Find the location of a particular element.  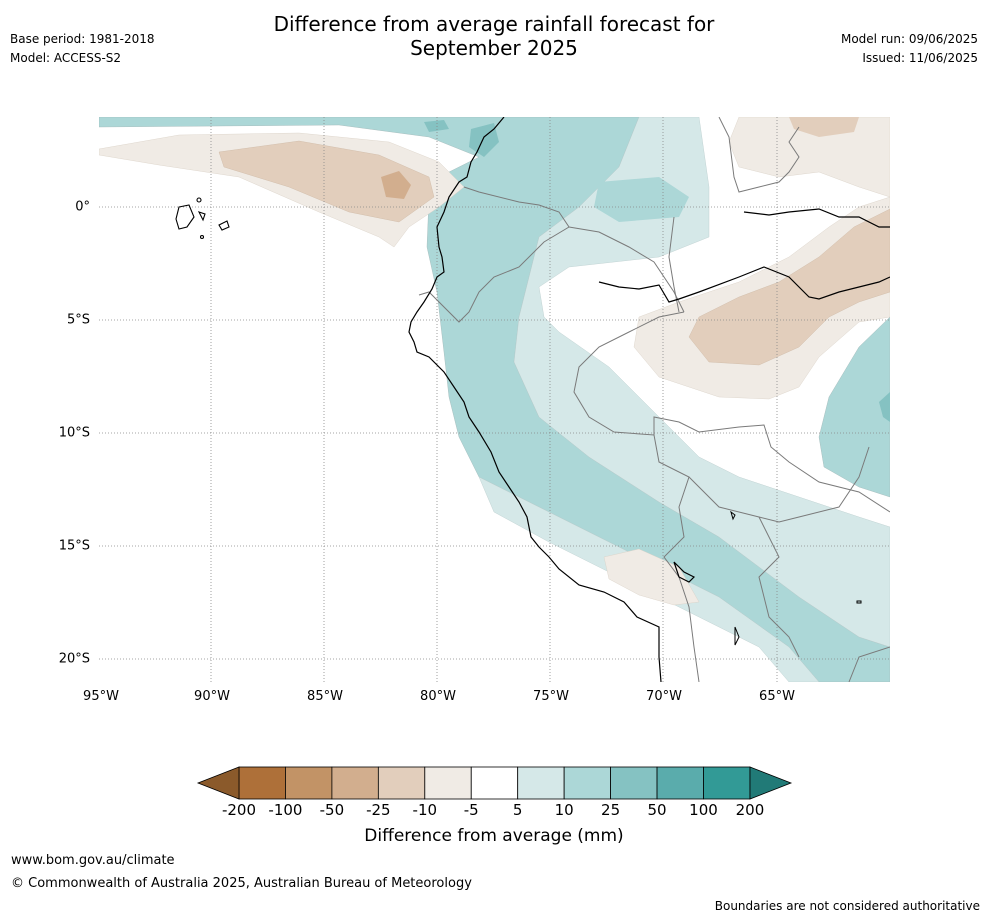

colorbar-tick-label: 10 is located at coordinates (564, 810).